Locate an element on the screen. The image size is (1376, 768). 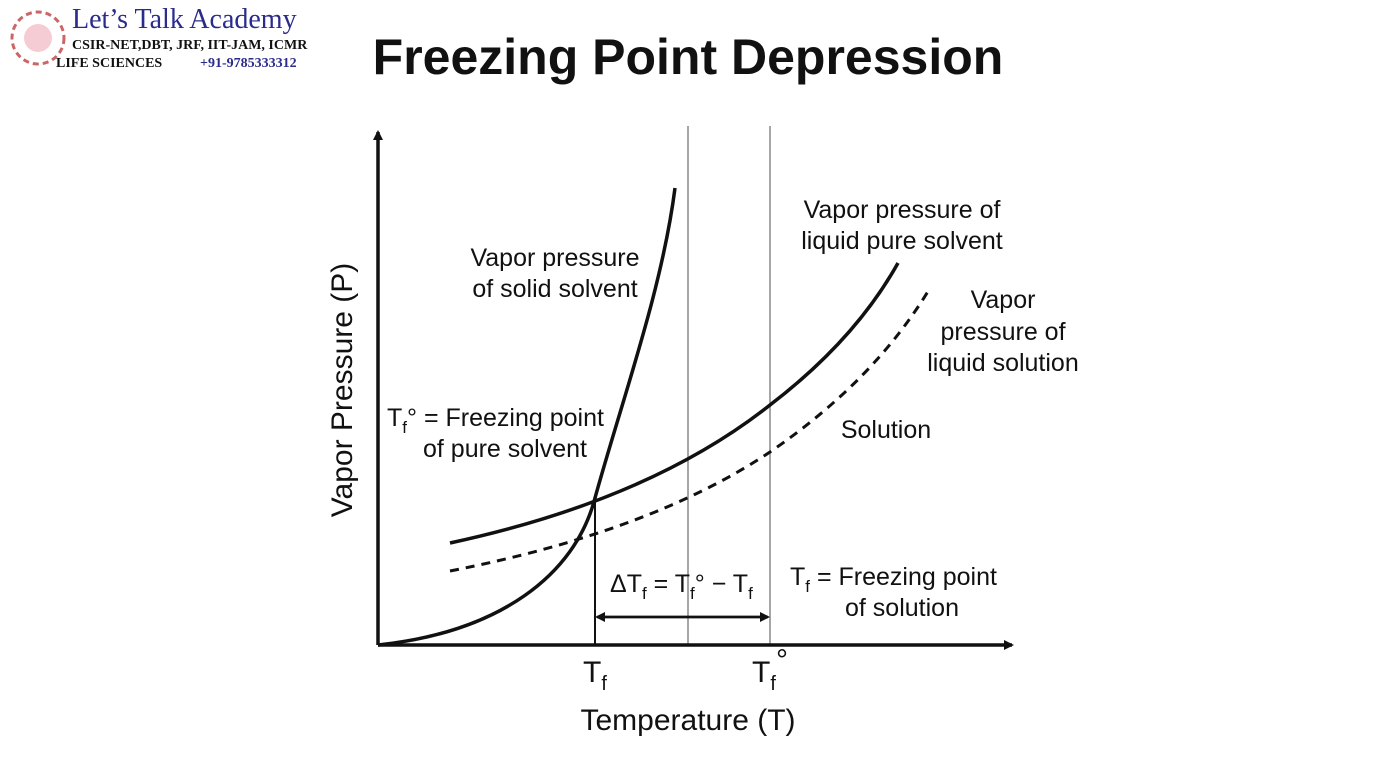
solution-curve is located at coordinates (690, 430).